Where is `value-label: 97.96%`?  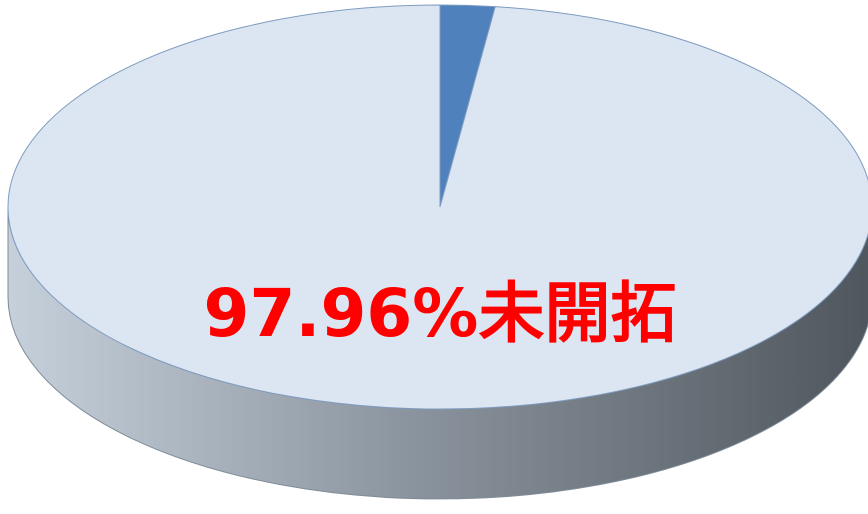 value-label: 97.96% is located at coordinates (341, 313).